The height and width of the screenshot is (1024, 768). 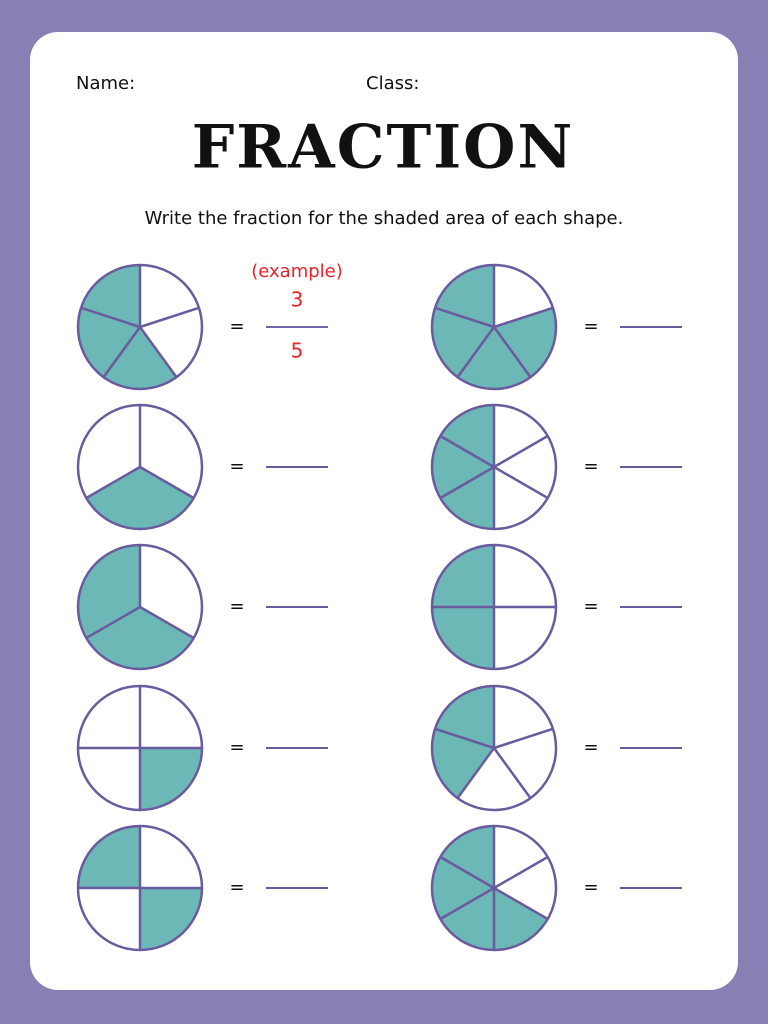 What do you see at coordinates (297, 271) in the screenshot?
I see `example-label: (example)` at bounding box center [297, 271].